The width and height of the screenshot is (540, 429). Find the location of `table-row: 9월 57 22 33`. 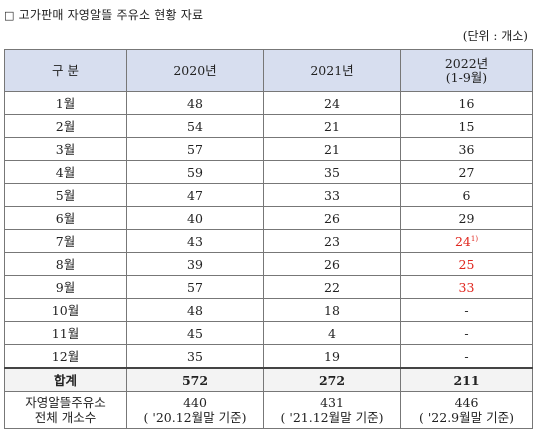

table-row: 9월 57 22 33 is located at coordinates (268, 287).